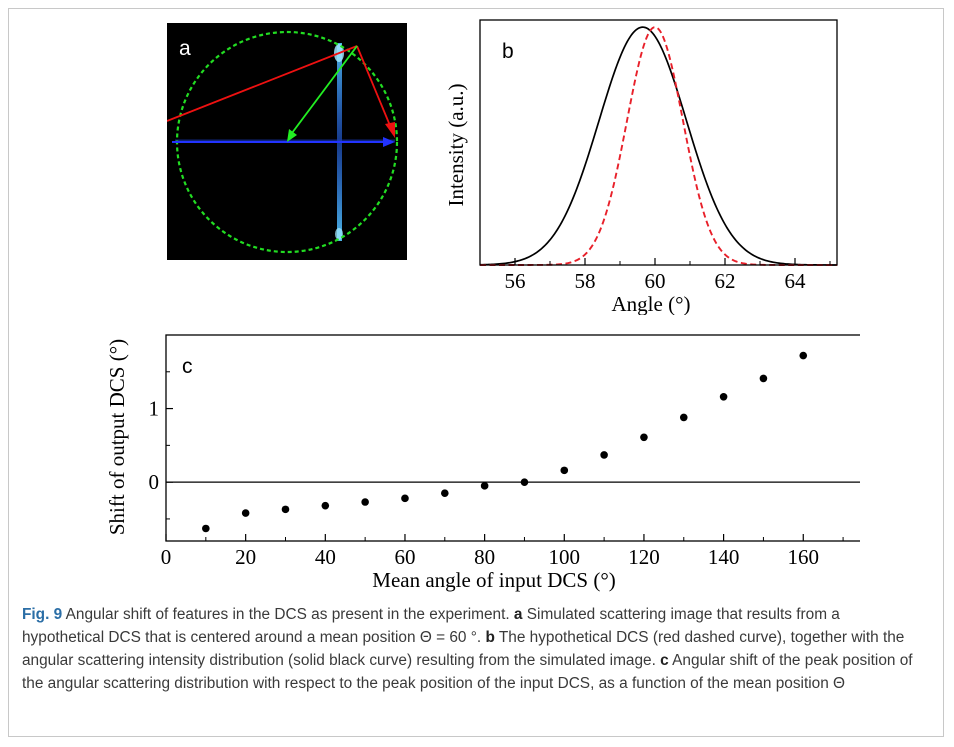  I want to click on chart-c-x-axis-label: Mean angle of input DCS (°), so click(493, 580).